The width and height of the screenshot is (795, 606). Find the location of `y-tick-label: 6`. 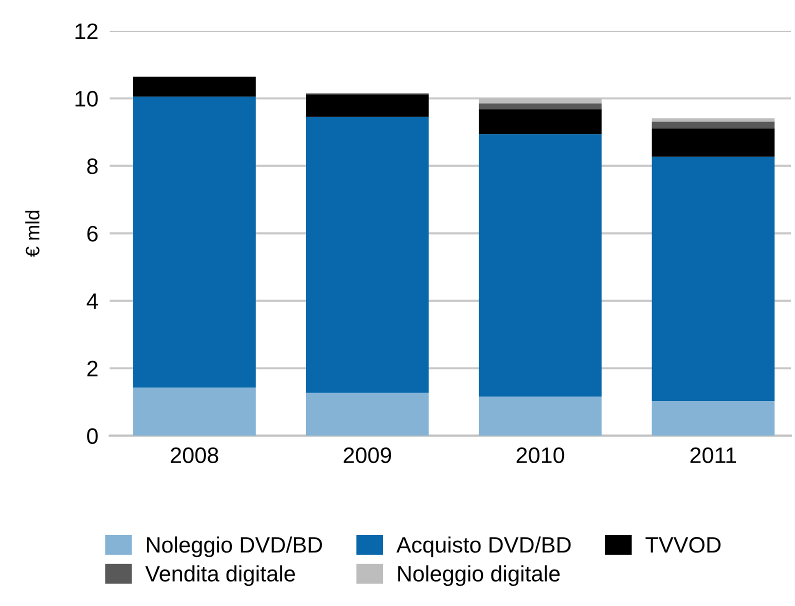

y-tick-label: 6 is located at coordinates (92, 234).